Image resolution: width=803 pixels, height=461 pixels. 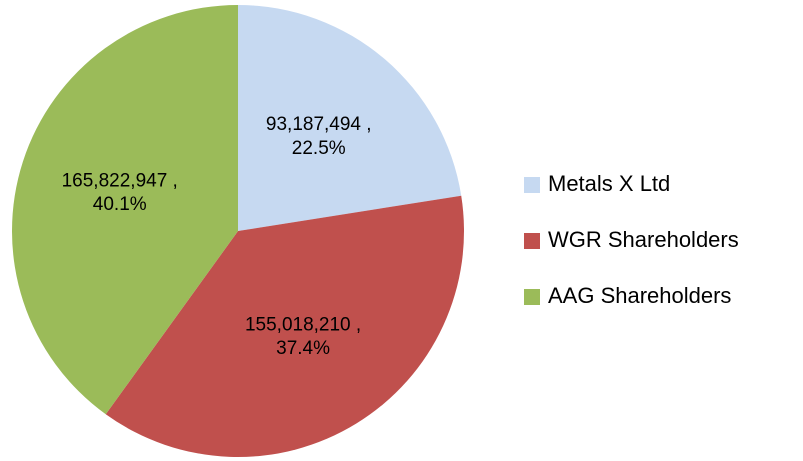 I want to click on percentage-label: 40.1%, so click(x=120, y=204).